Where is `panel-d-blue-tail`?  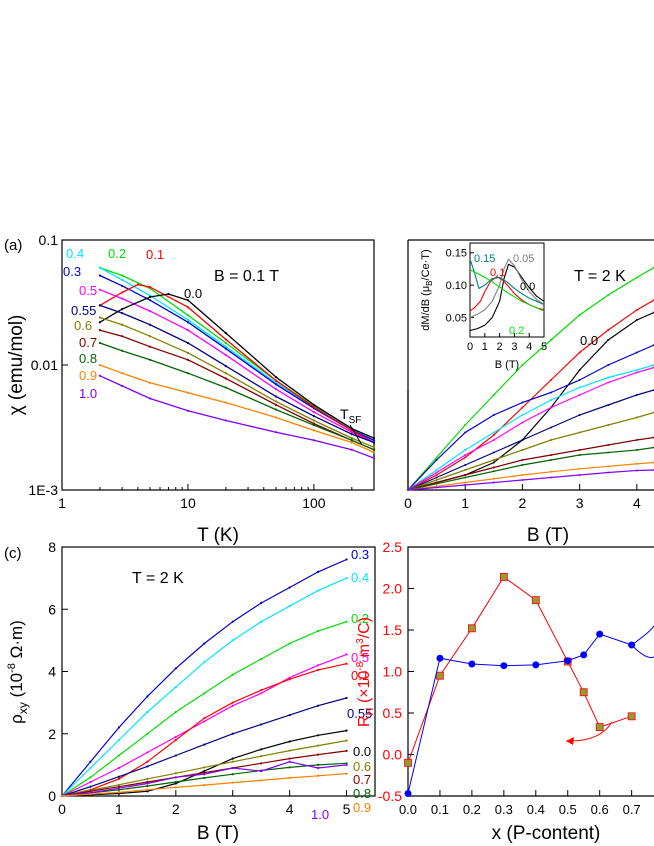
panel-d-blue-tail is located at coordinates (642, 641).